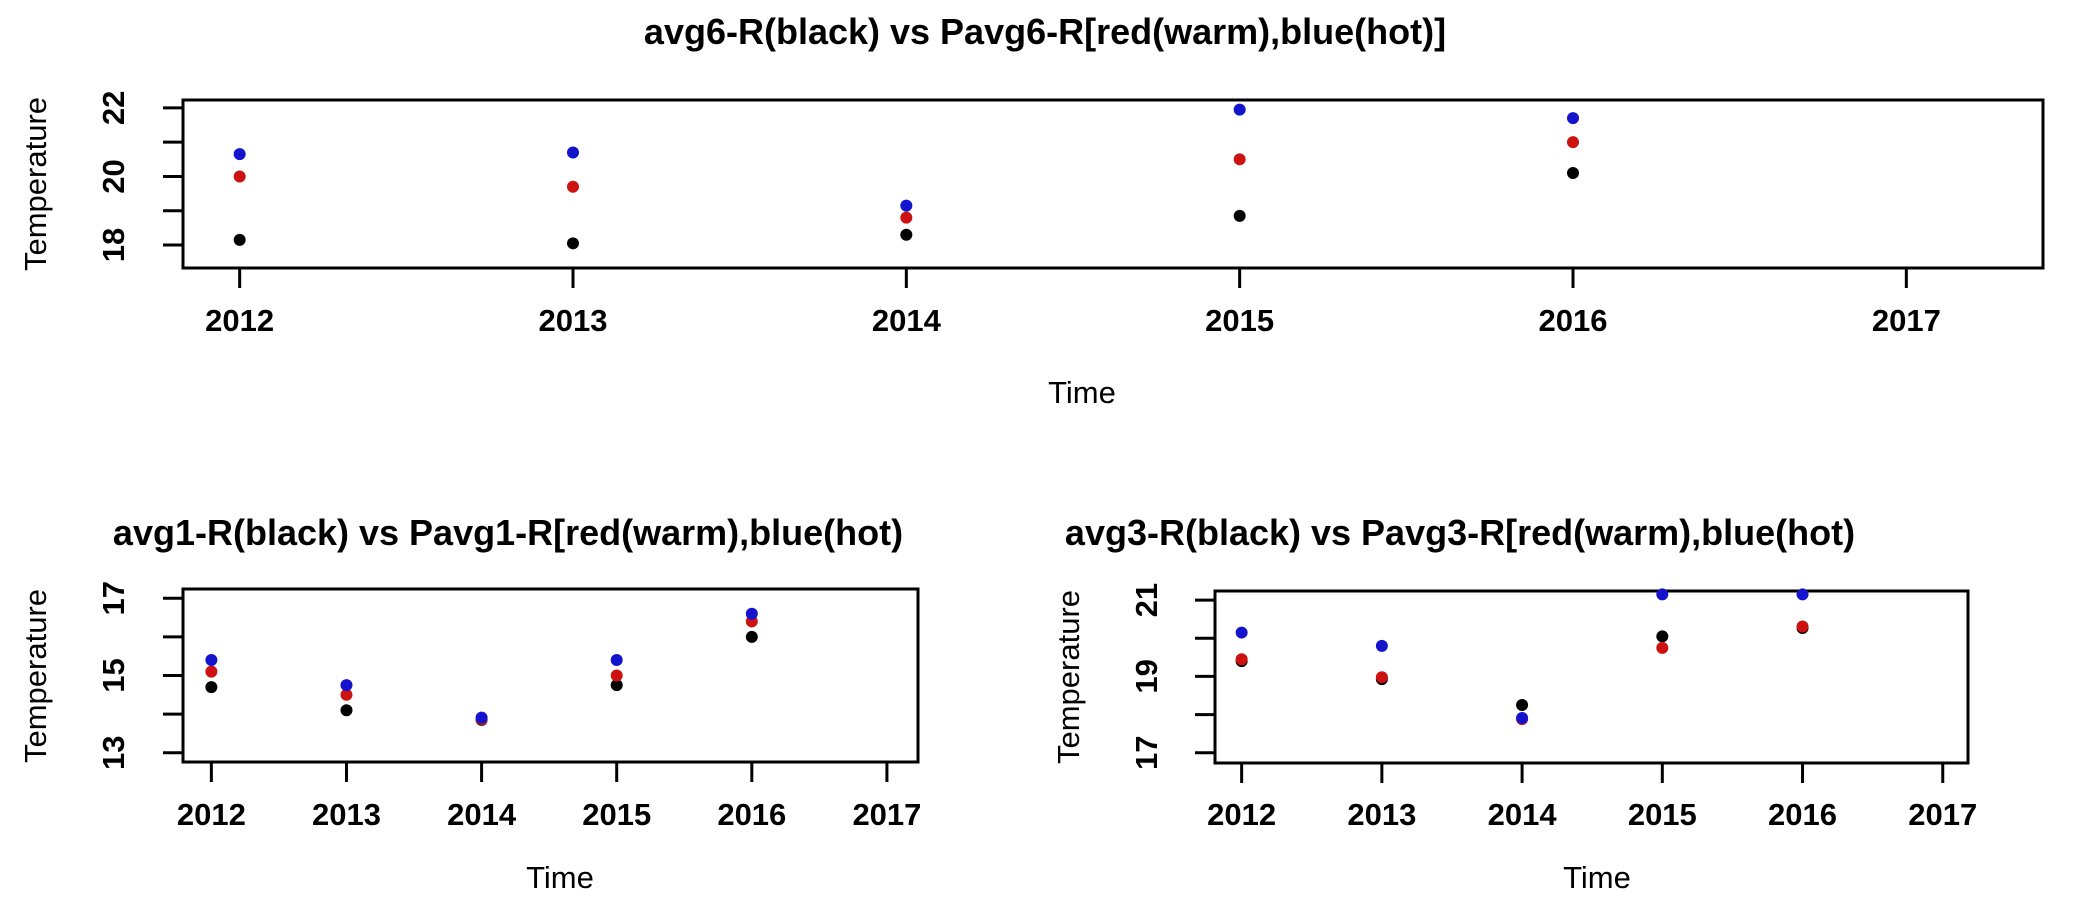 The height and width of the screenshot is (912, 2086). Describe the element at coordinates (1146, 600) in the screenshot. I see `y-tick-label-avg3: 21` at that location.